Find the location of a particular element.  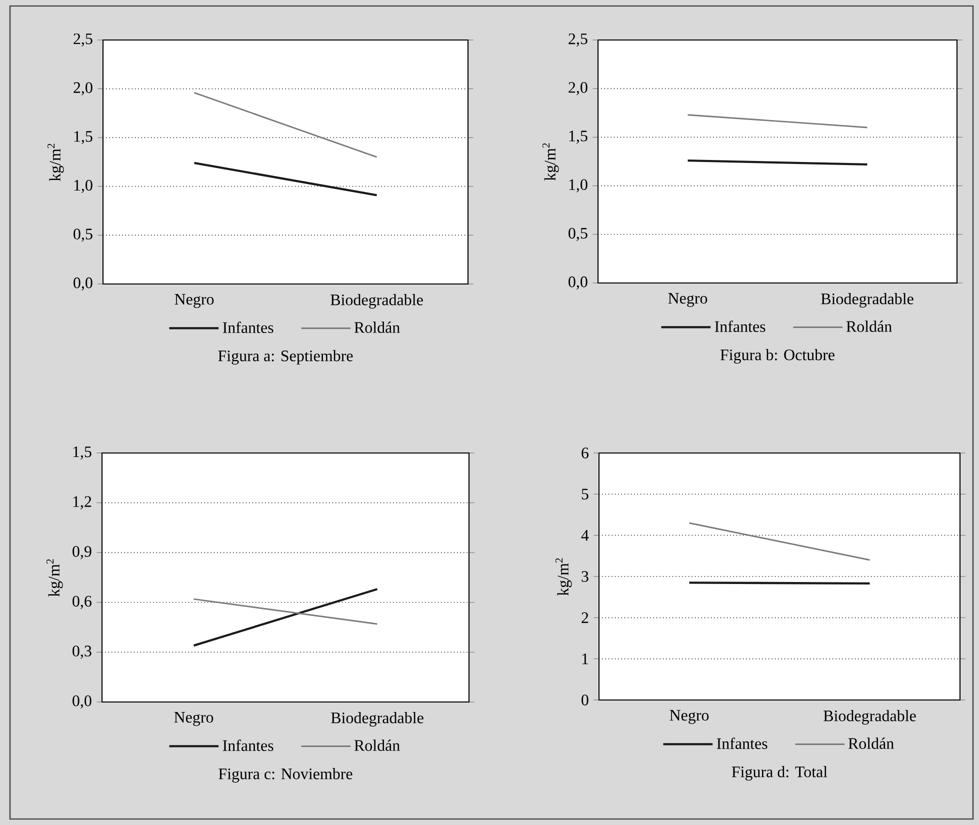

y-tick-label: 1 is located at coordinates (585, 659).